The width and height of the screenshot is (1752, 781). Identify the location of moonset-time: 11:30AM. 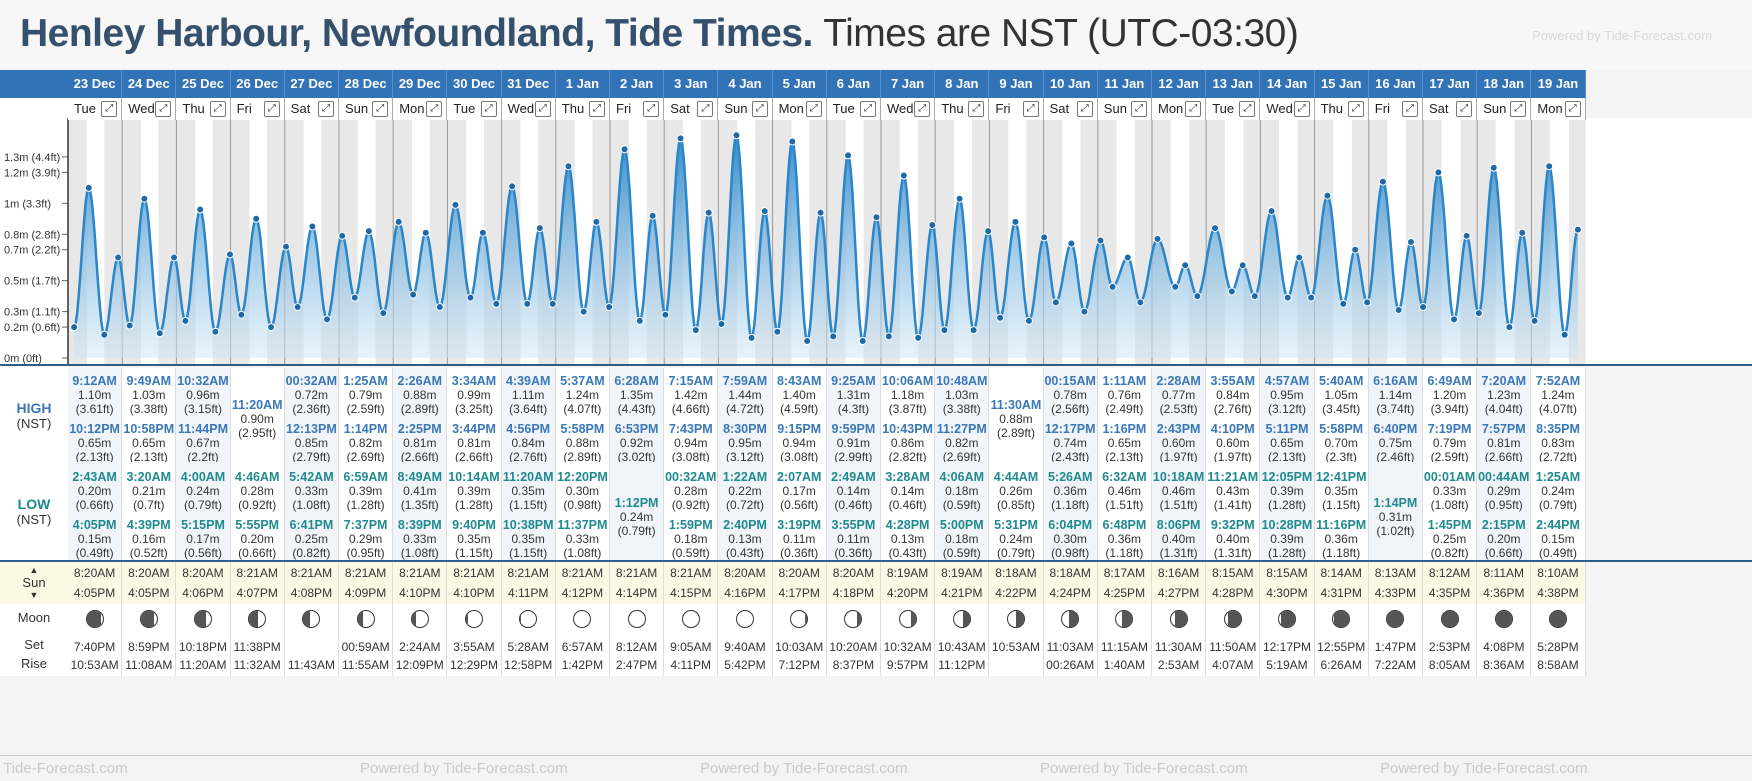
(1179, 647).